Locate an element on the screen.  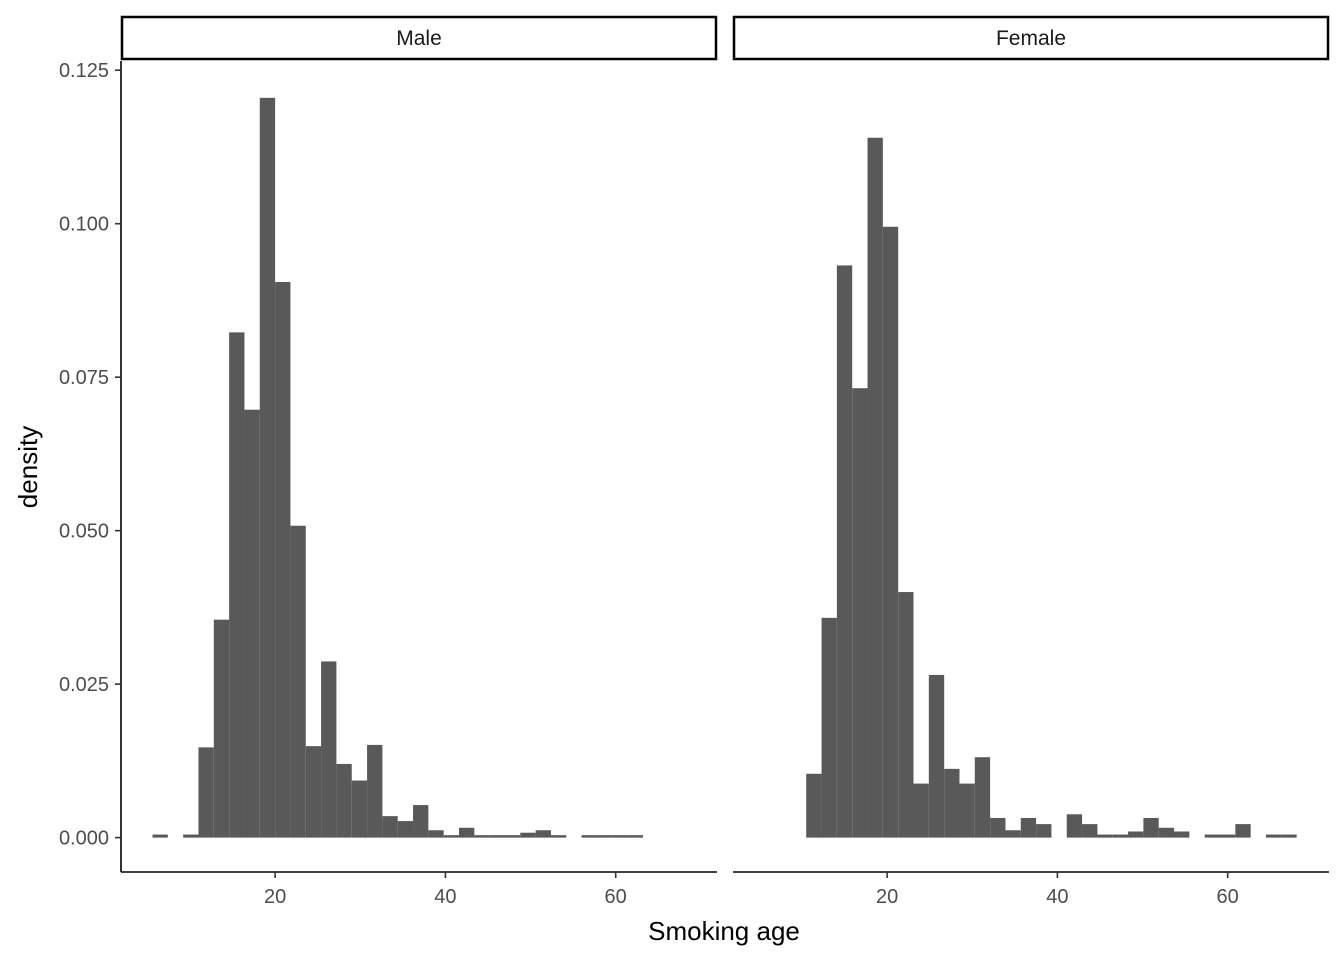
strip-label: Male is located at coordinates (419, 38).